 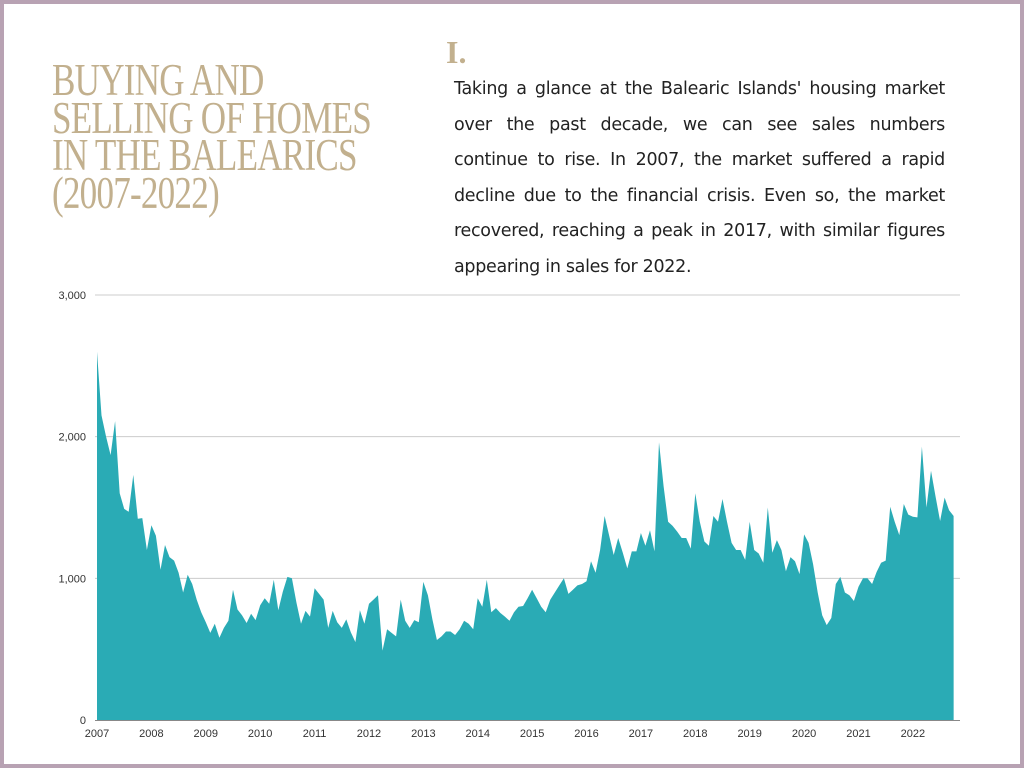 I want to click on x-tick-label: 2010, so click(x=260, y=734).